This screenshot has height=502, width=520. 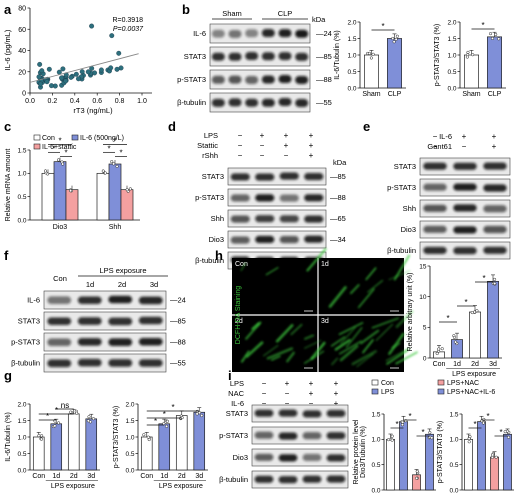 What do you see at coordinates (319, 19) in the screenshot?
I see `panel-b-kda-header: kDa` at bounding box center [319, 19].